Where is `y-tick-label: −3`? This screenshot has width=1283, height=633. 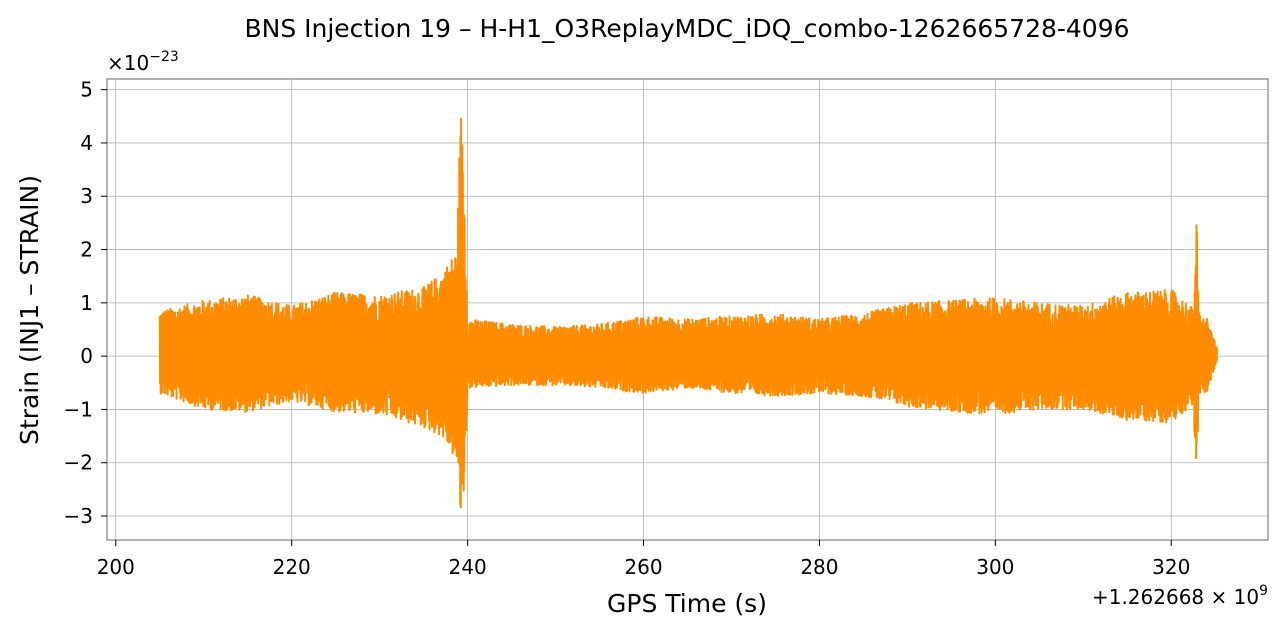 y-tick-label: −3 is located at coordinates (78, 516).